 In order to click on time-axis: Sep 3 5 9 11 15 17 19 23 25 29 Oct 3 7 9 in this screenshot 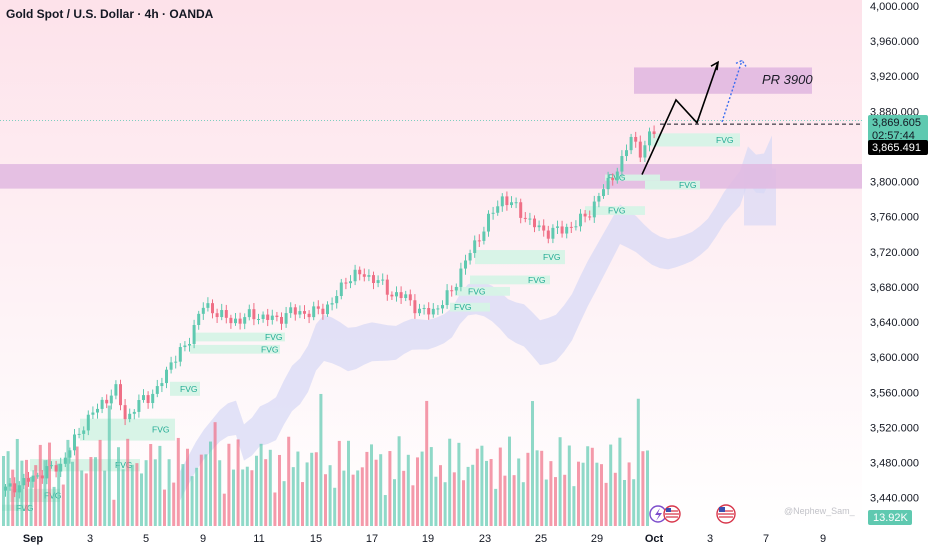, I will do `click(431, 539)`.